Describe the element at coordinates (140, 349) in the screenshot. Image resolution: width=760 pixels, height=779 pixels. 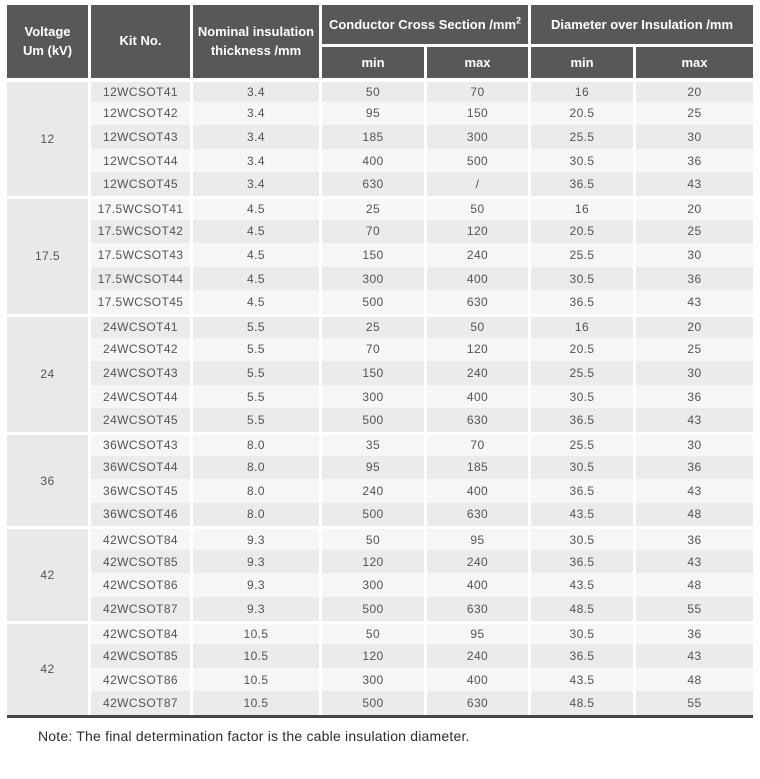
I see `cell-kit-no: 24WCSOT42` at that location.